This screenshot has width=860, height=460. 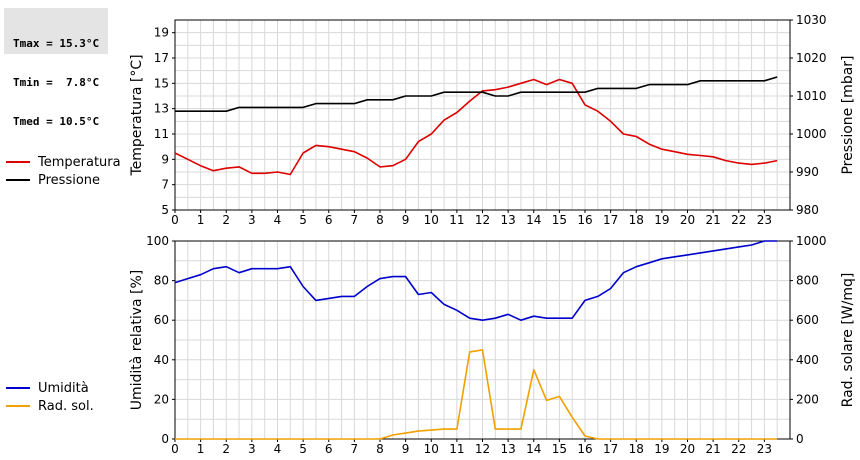 I want to click on y-tick-label-left: 17, so click(x=161, y=58).